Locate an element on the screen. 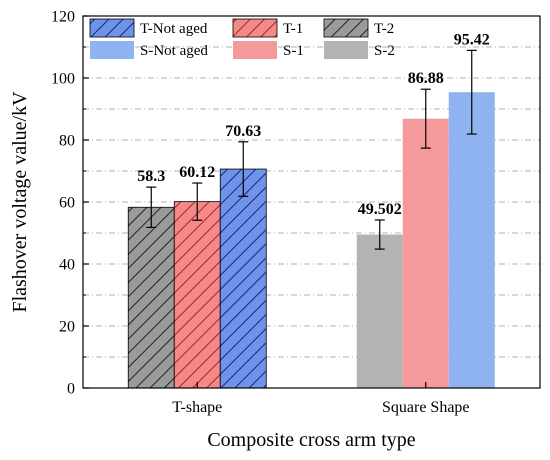 This screenshot has height=460, width=550. y-tick-label: 60 is located at coordinates (67, 203).